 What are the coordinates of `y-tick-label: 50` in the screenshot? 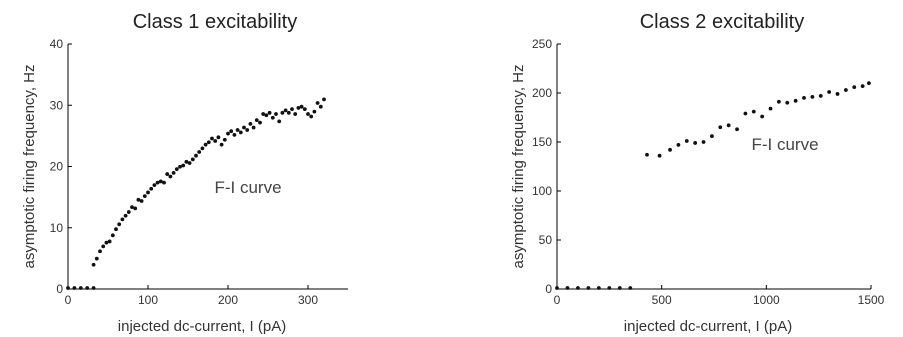 It's located at (546, 240).